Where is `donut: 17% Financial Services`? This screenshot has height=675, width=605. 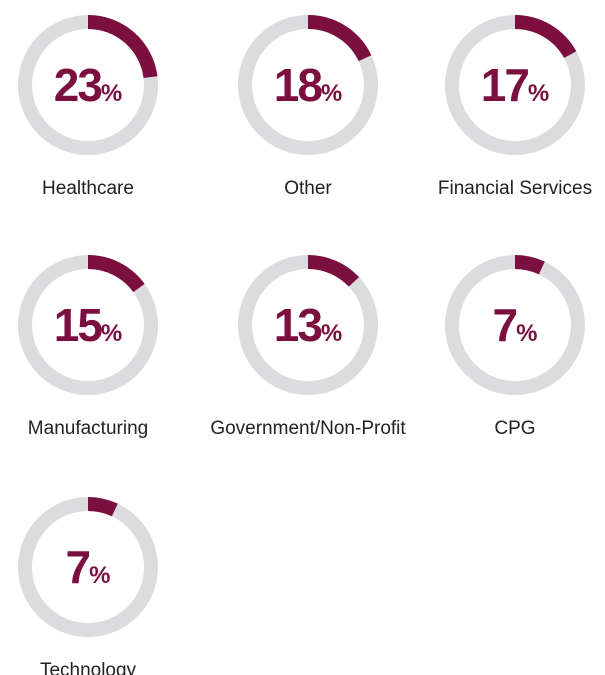 donut: 17% Financial Services is located at coordinates (515, 107).